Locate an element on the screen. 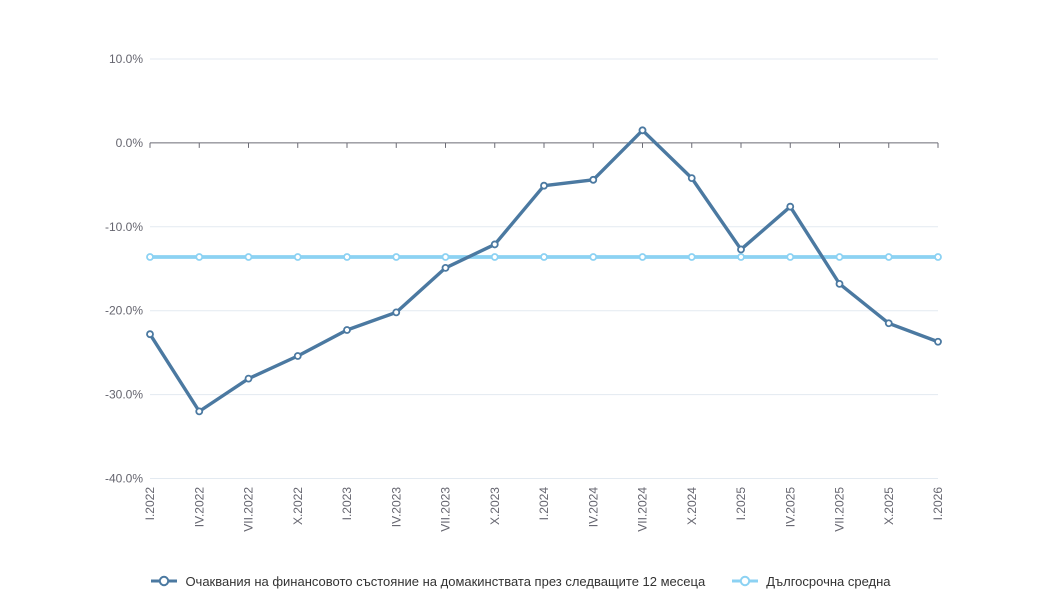 The width and height of the screenshot is (1041, 600). y-axis-label: -30.0% is located at coordinates (124, 395).